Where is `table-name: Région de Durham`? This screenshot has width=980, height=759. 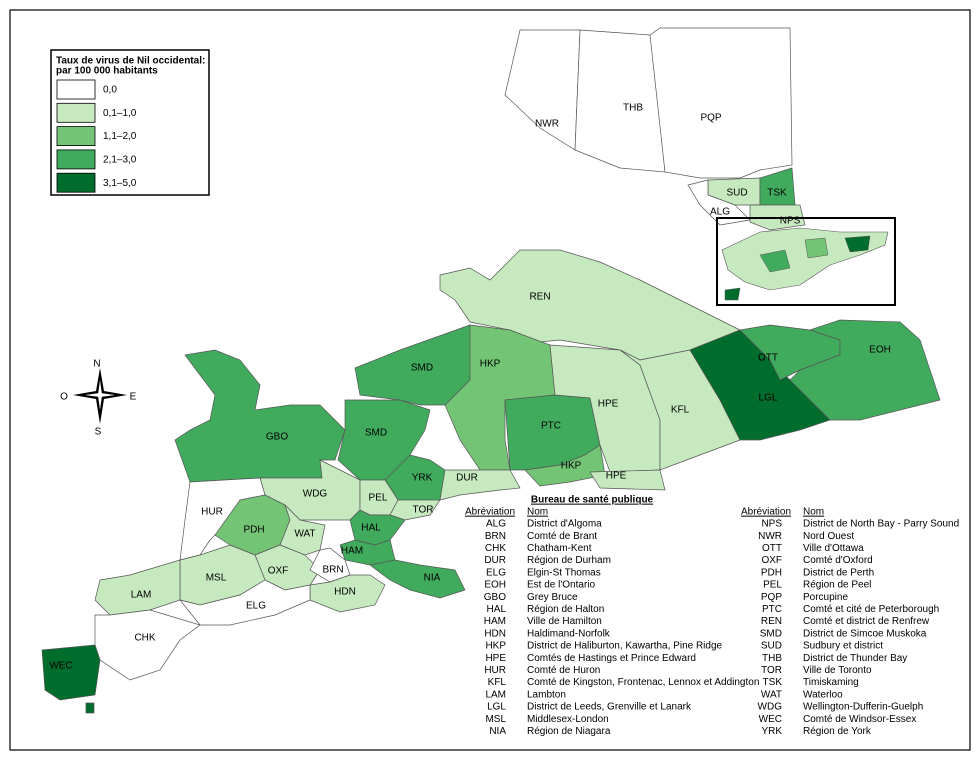 table-name: Région de Durham is located at coordinates (569, 560).